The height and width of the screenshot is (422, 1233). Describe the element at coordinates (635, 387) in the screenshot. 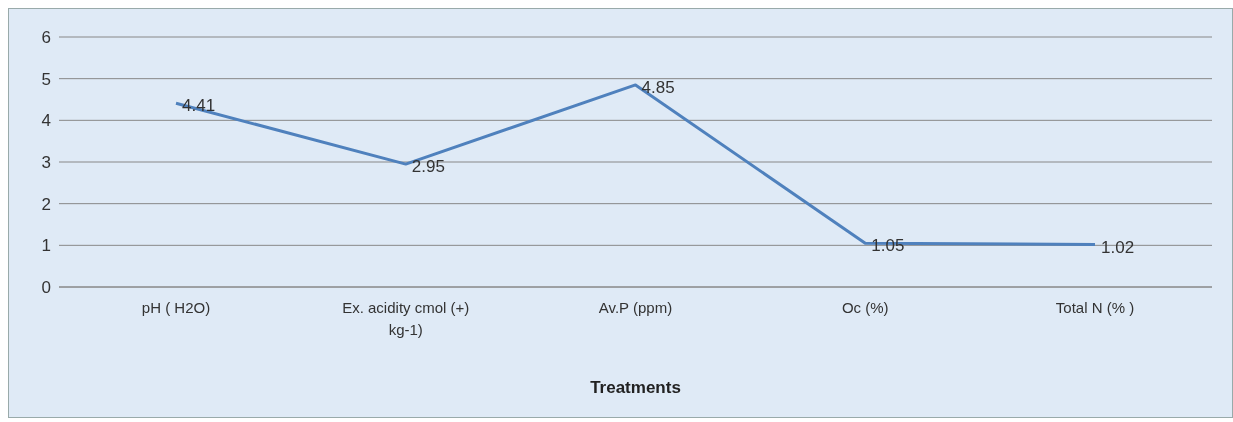

I see `x-axis-title: Treatments` at that location.